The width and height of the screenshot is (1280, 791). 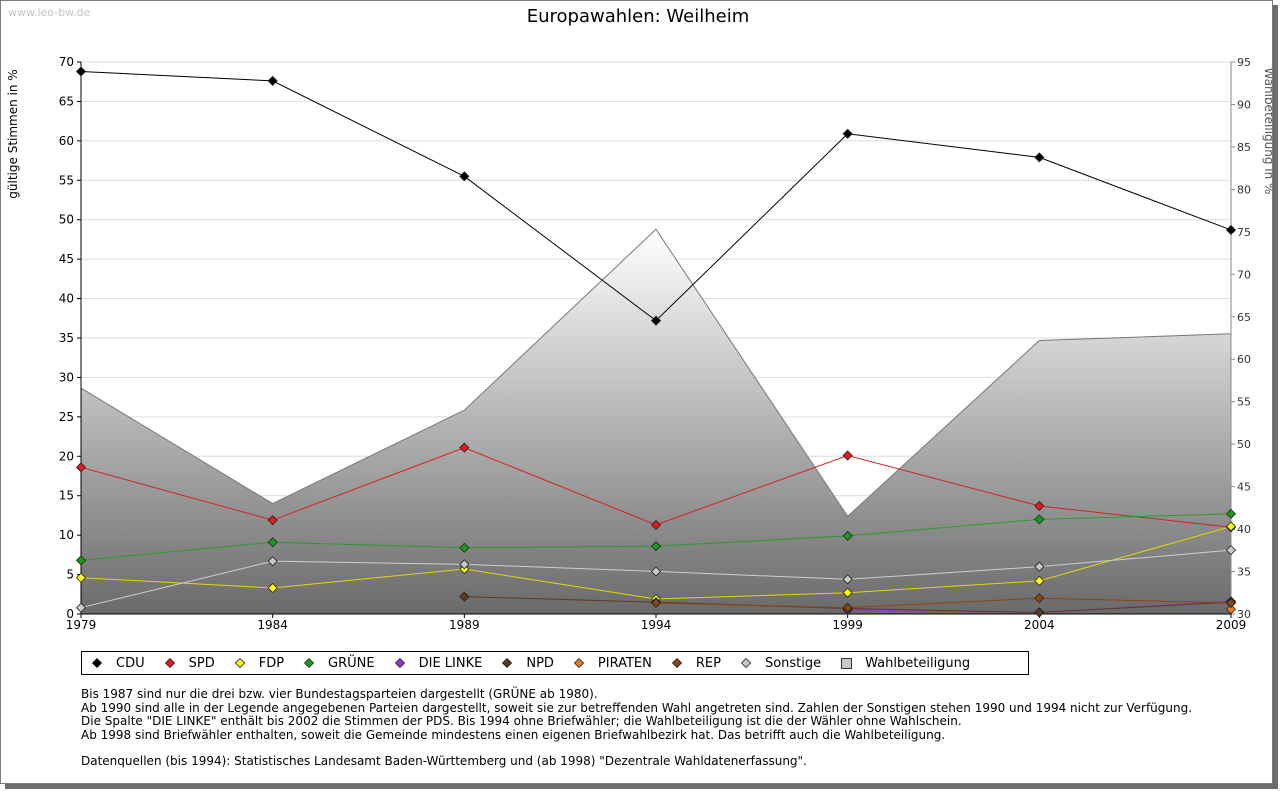 What do you see at coordinates (66, 496) in the screenshot?
I see `y-tick-label: 15` at bounding box center [66, 496].